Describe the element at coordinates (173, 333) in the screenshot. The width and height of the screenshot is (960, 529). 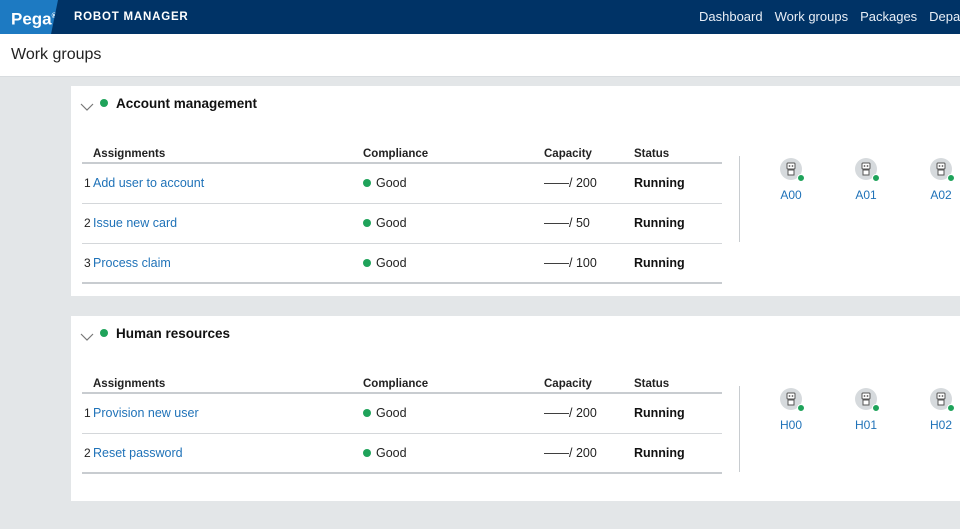
I see `group-title: Human resources` at that location.